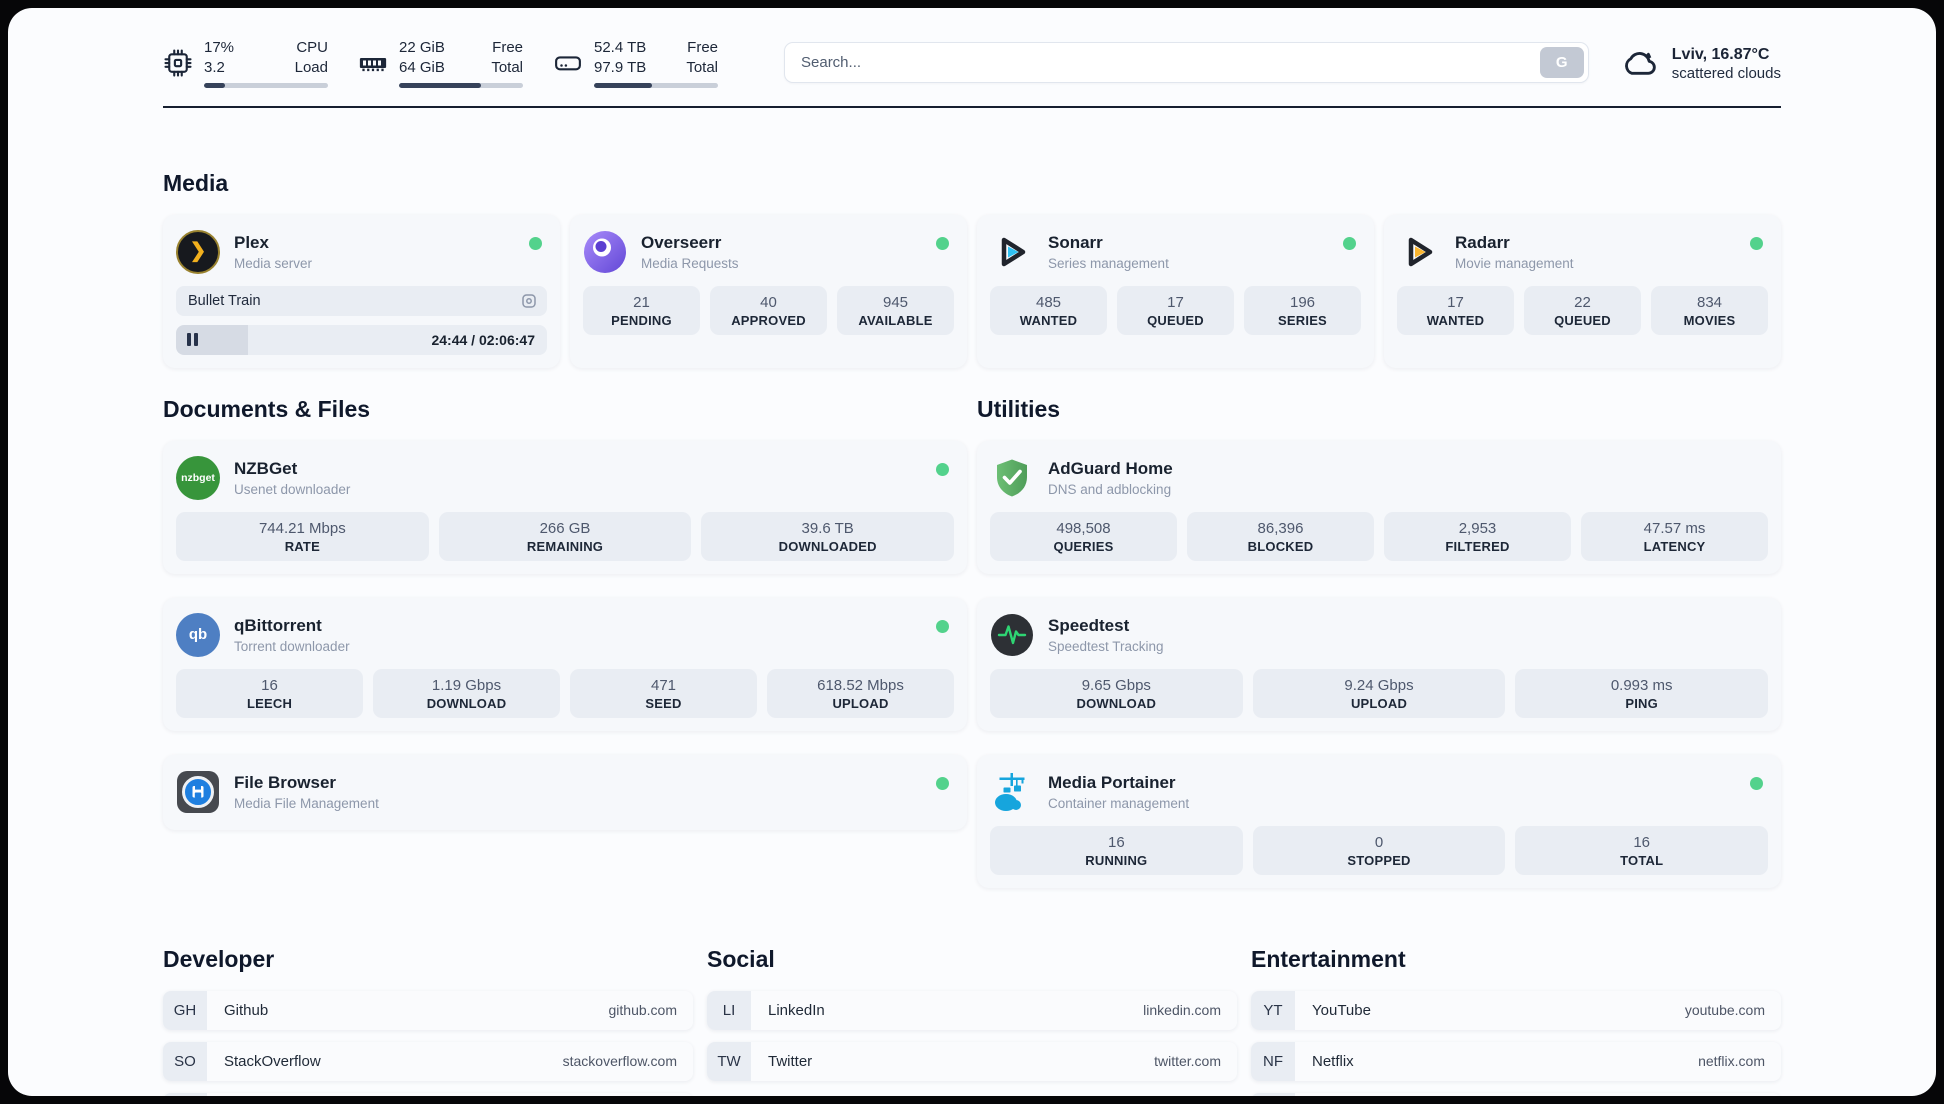  Describe the element at coordinates (361, 300) in the screenshot. I see `now-playing-row: Bullet Train` at that location.